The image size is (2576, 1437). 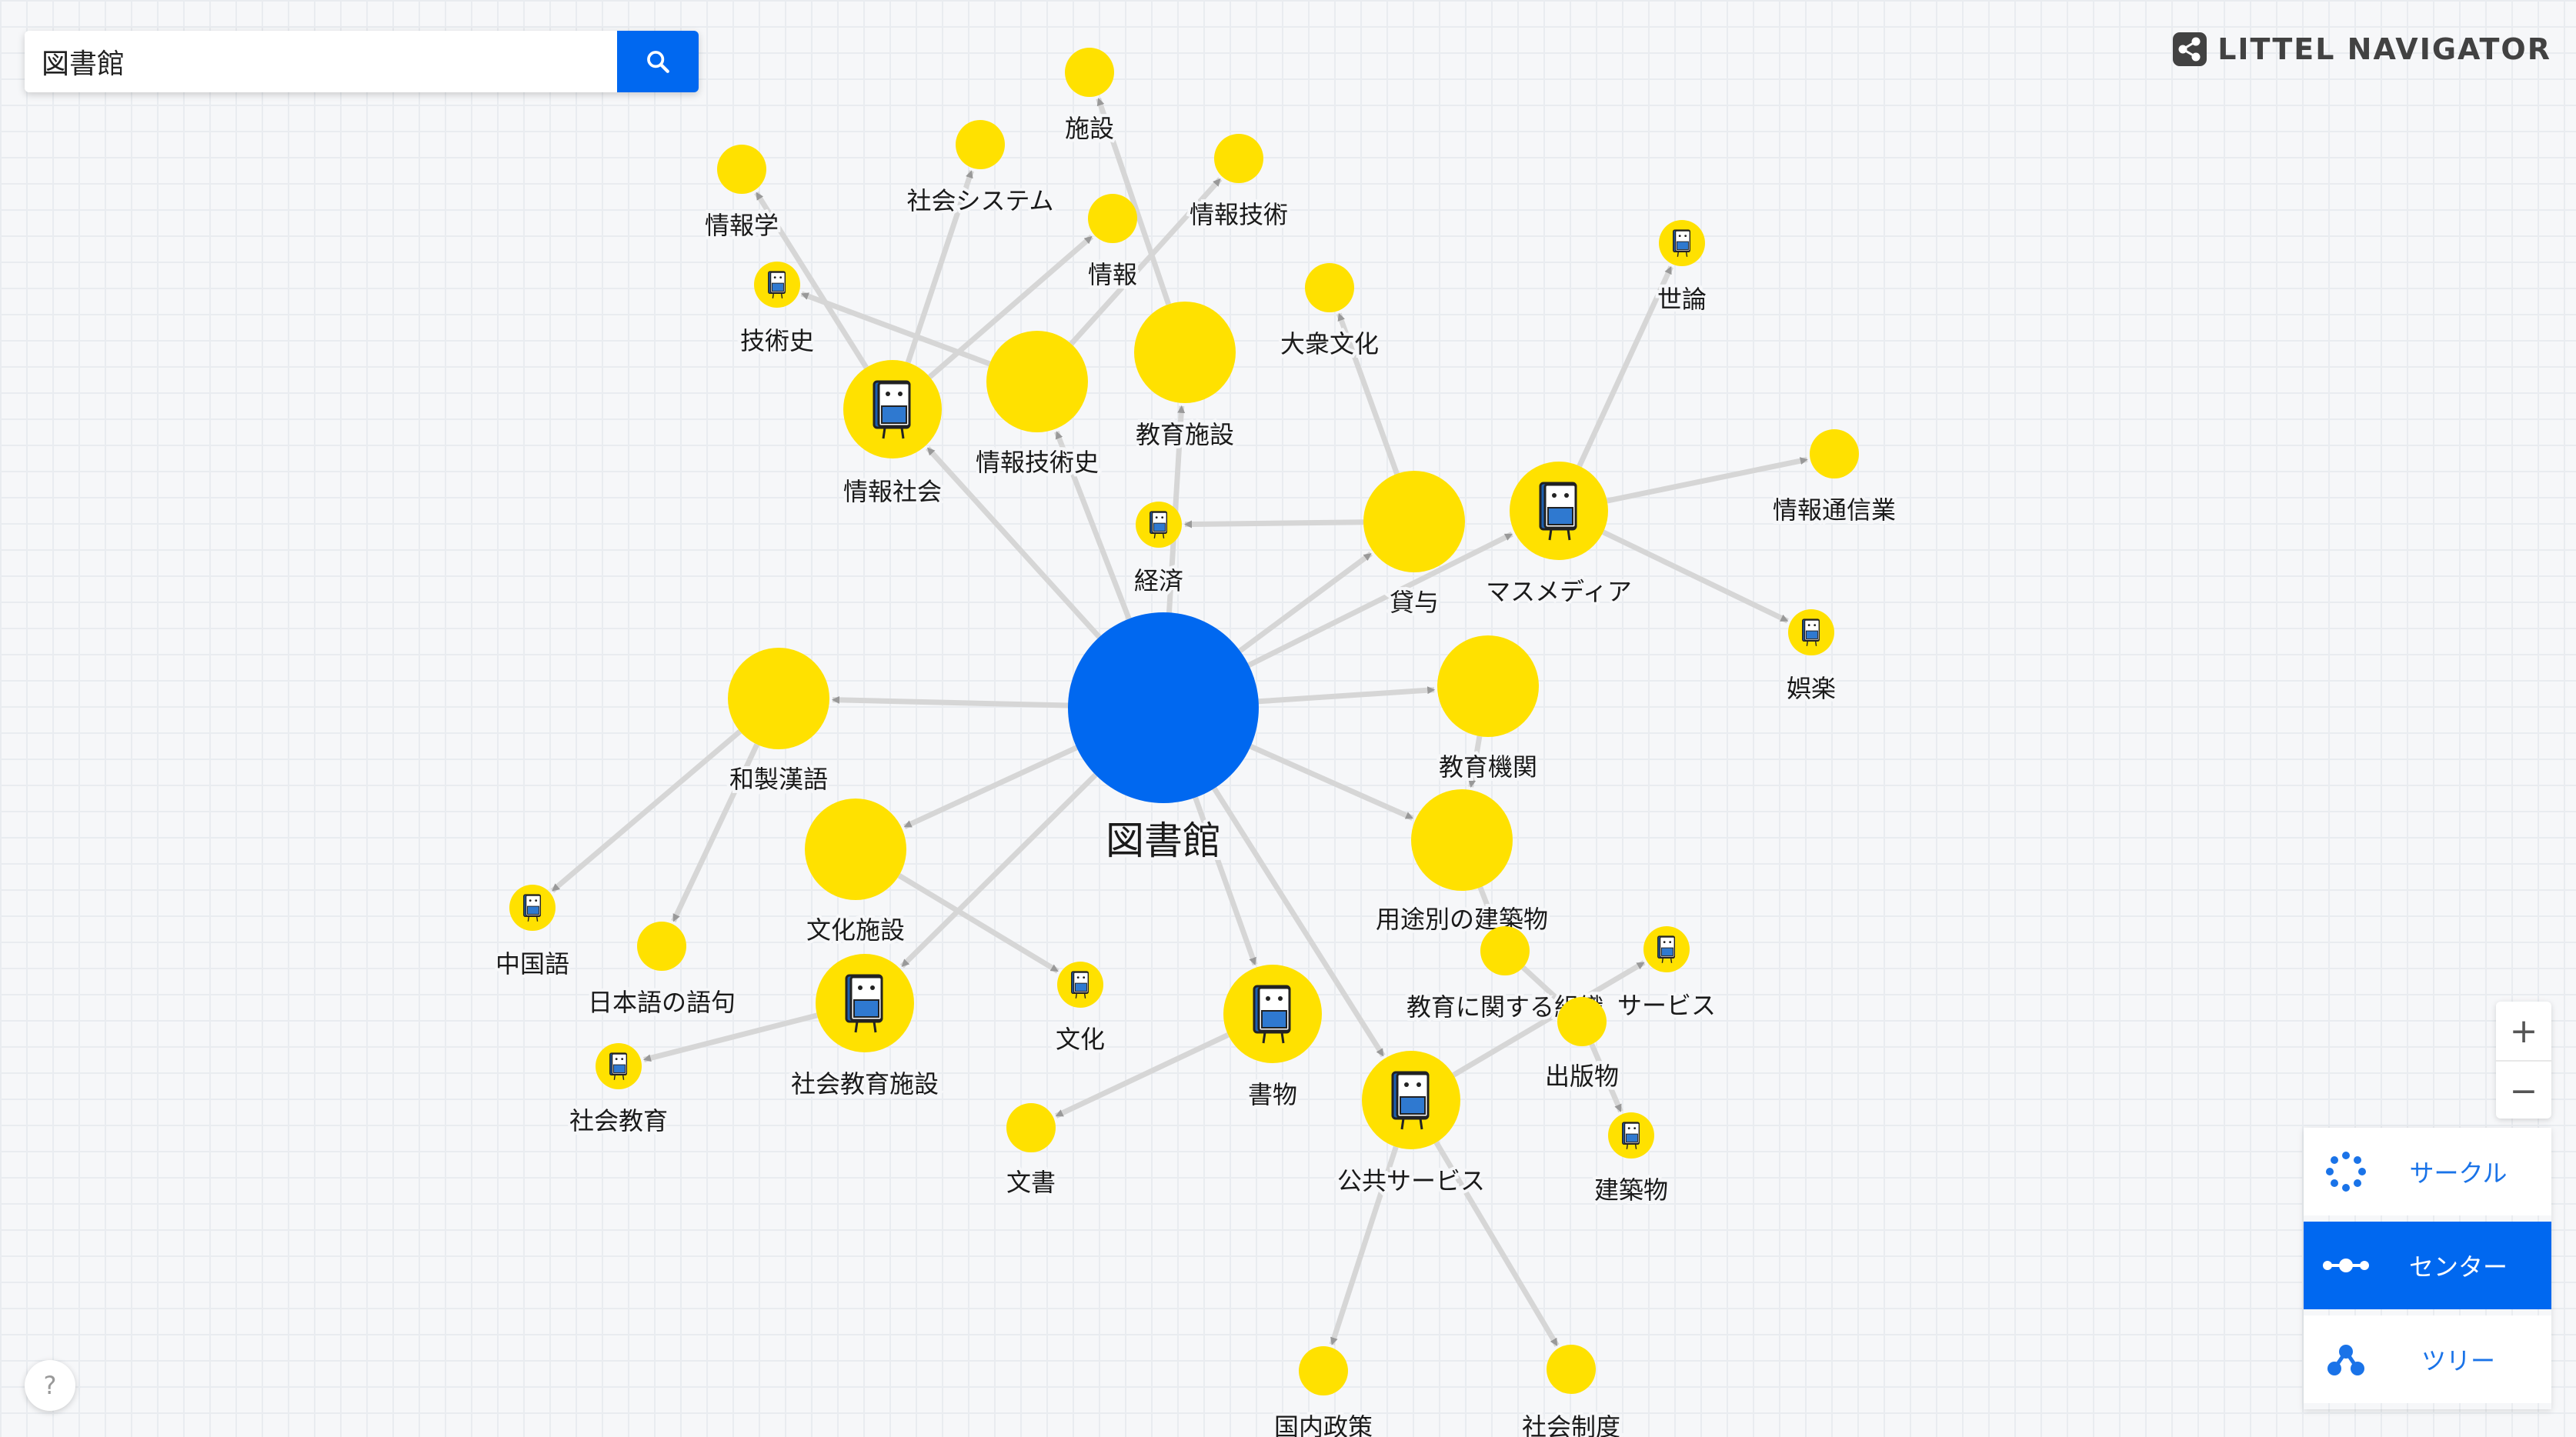 I want to click on graph-node: 国内政策, so click(x=1324, y=1391).